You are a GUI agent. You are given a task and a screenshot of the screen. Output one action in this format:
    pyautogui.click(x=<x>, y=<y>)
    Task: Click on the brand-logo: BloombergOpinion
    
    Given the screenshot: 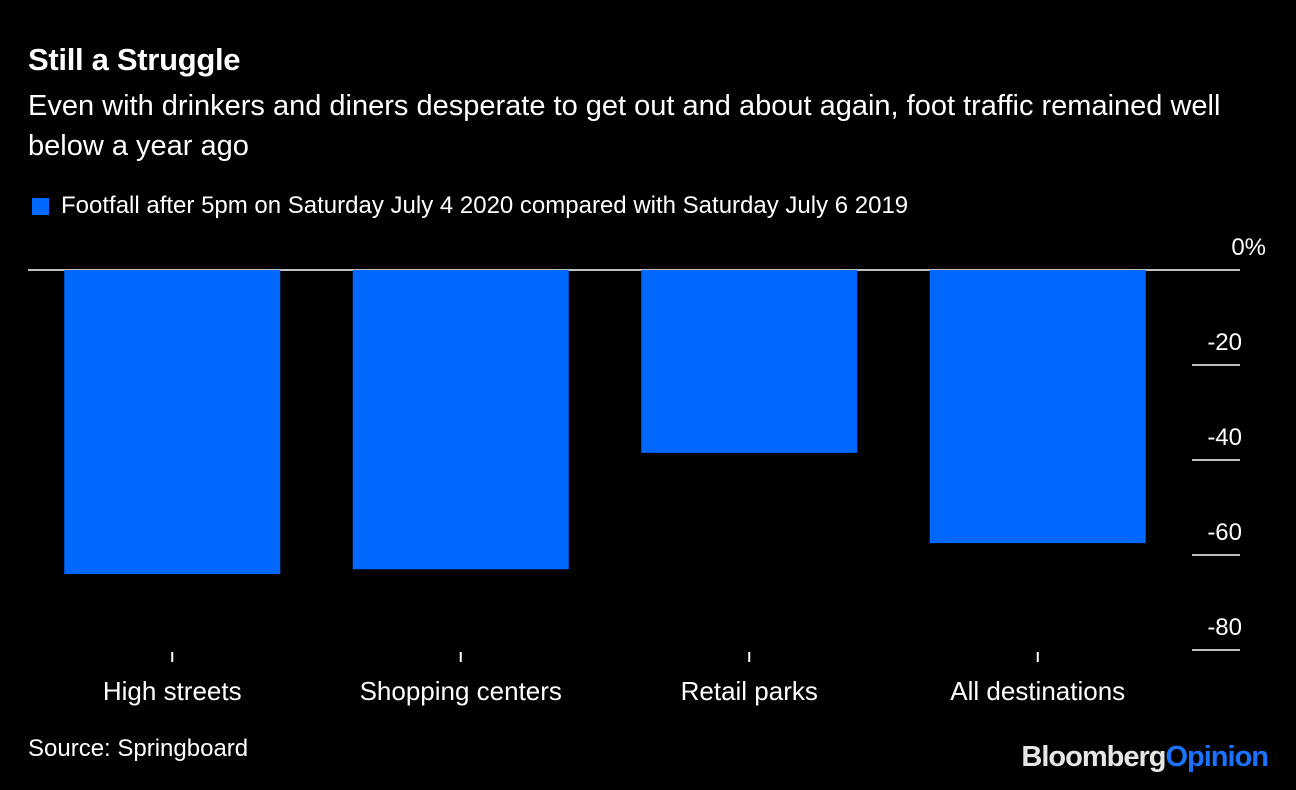 What is the action you would take?
    pyautogui.click(x=1145, y=757)
    